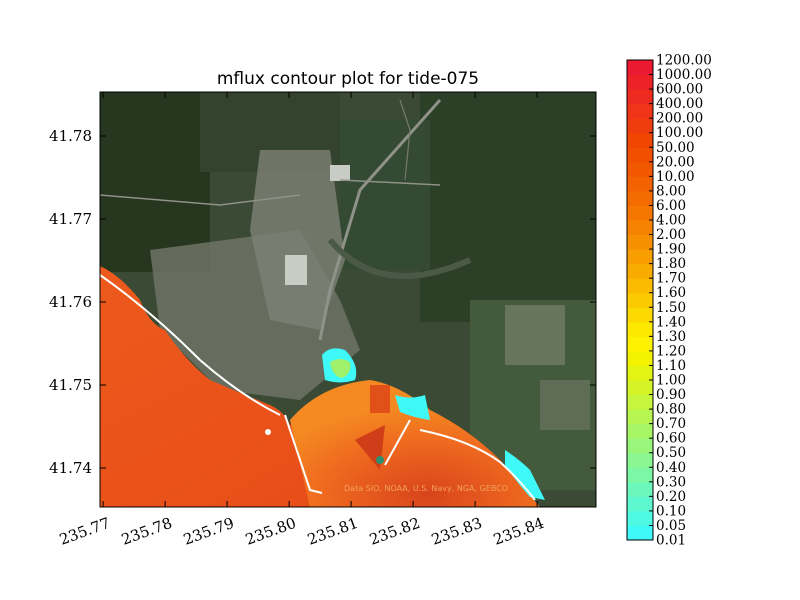 This screenshot has height=600, width=800. What do you see at coordinates (518, 531) in the screenshot?
I see `x-tick-label: 235.84` at bounding box center [518, 531].